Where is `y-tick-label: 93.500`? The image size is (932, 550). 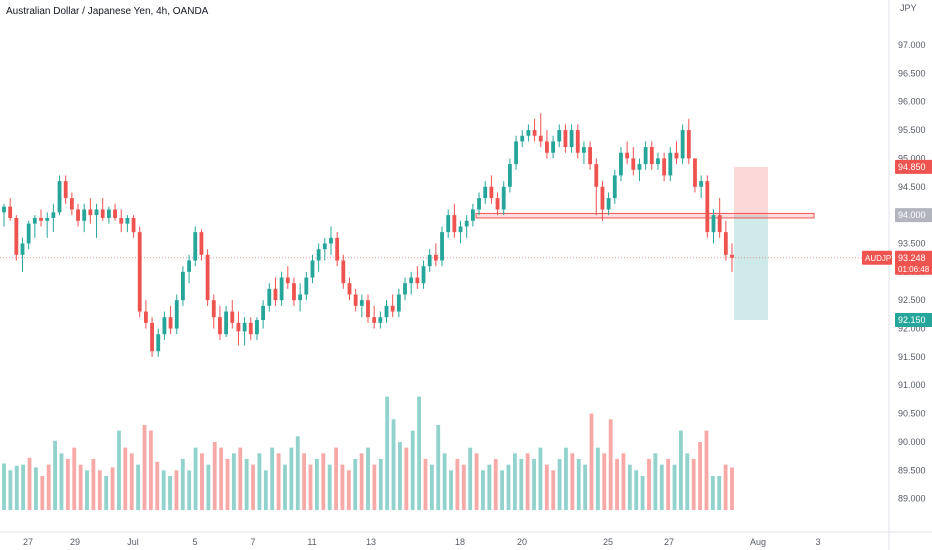 y-tick-label: 93.500 is located at coordinates (912, 243).